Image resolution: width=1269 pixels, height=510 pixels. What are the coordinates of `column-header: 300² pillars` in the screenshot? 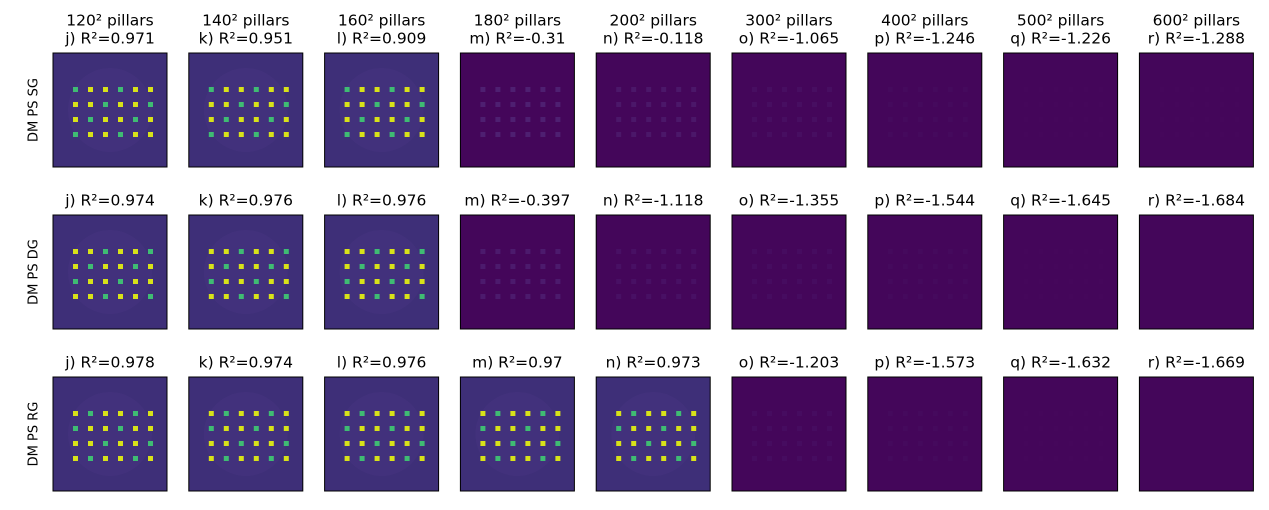 It's located at (788, 21).